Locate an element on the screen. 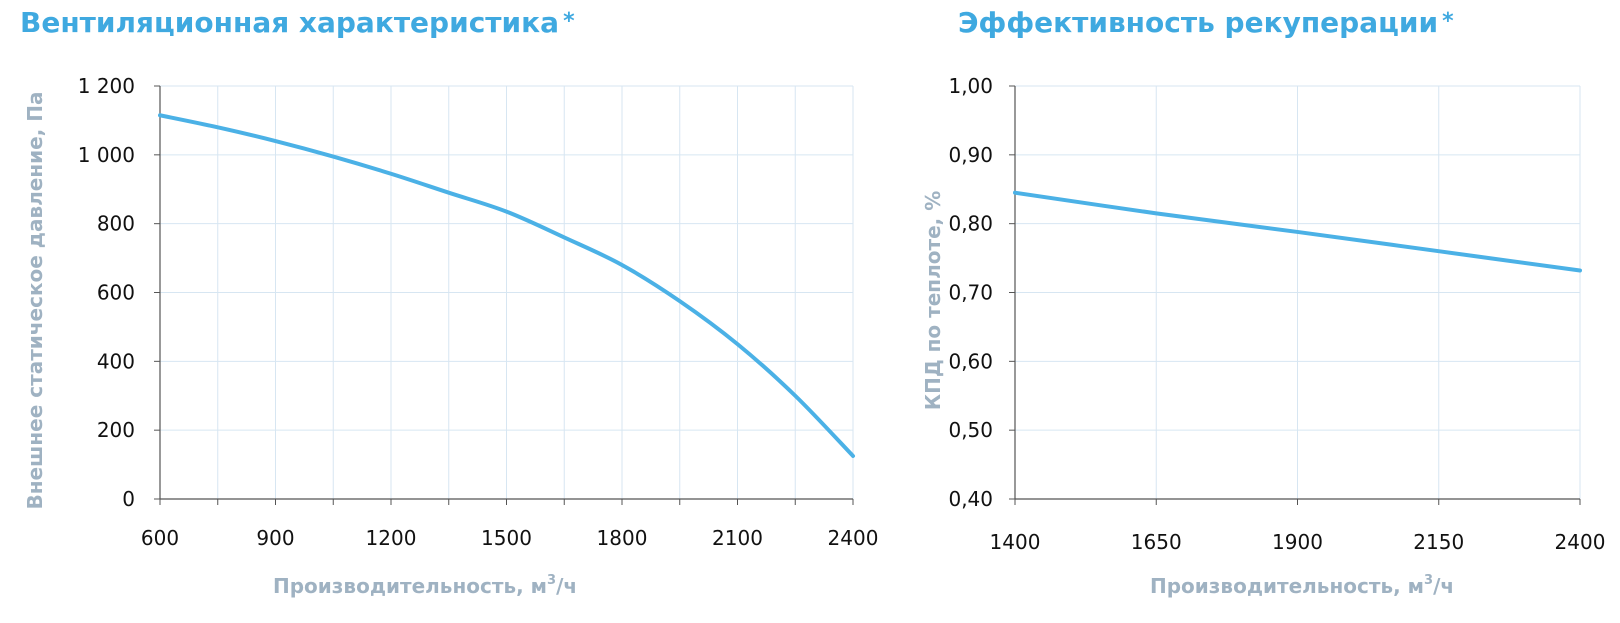 The width and height of the screenshot is (1620, 623). chart-1-x-axis-label-text: Производительность, м is located at coordinates (410, 586).